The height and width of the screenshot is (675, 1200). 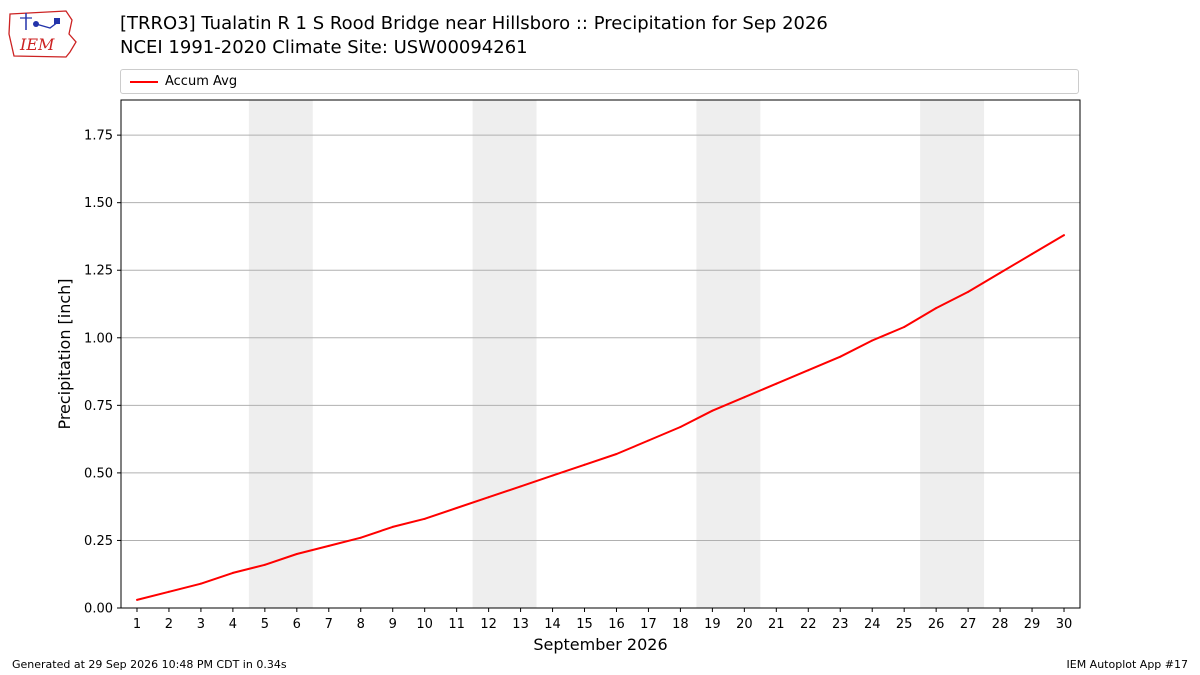 I want to click on x-tick-label-4: 4, so click(x=233, y=624).